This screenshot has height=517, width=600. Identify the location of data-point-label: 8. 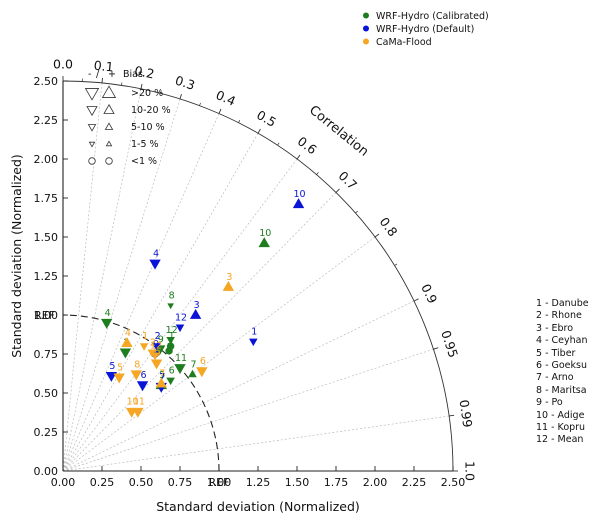
(137, 364).